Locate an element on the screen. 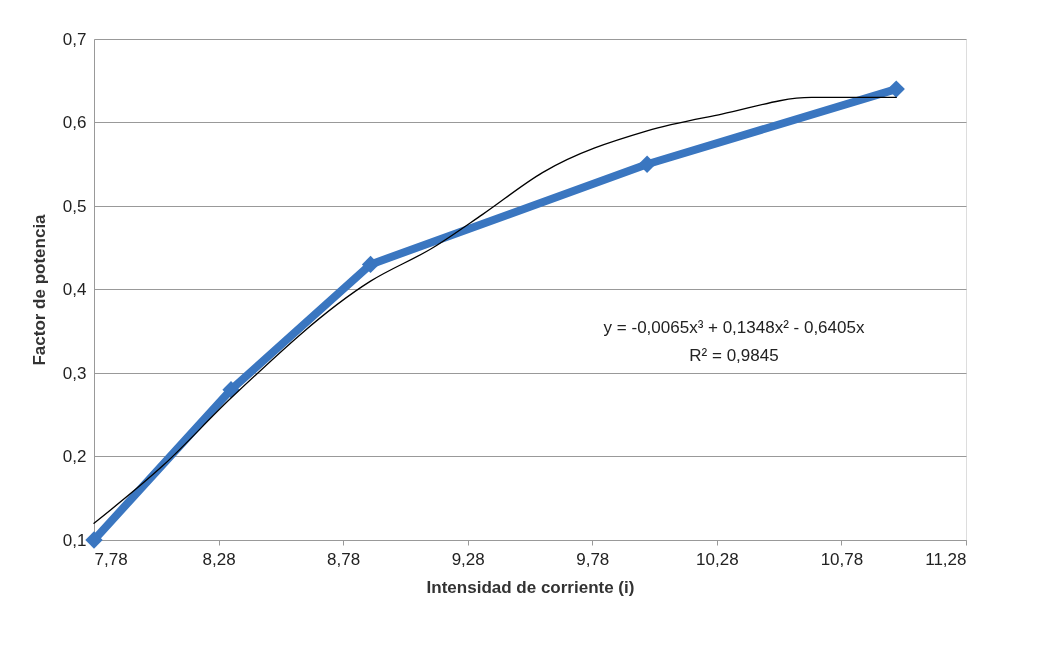  x-axis-title: Intensidad de corriente (i) is located at coordinates (530, 587).